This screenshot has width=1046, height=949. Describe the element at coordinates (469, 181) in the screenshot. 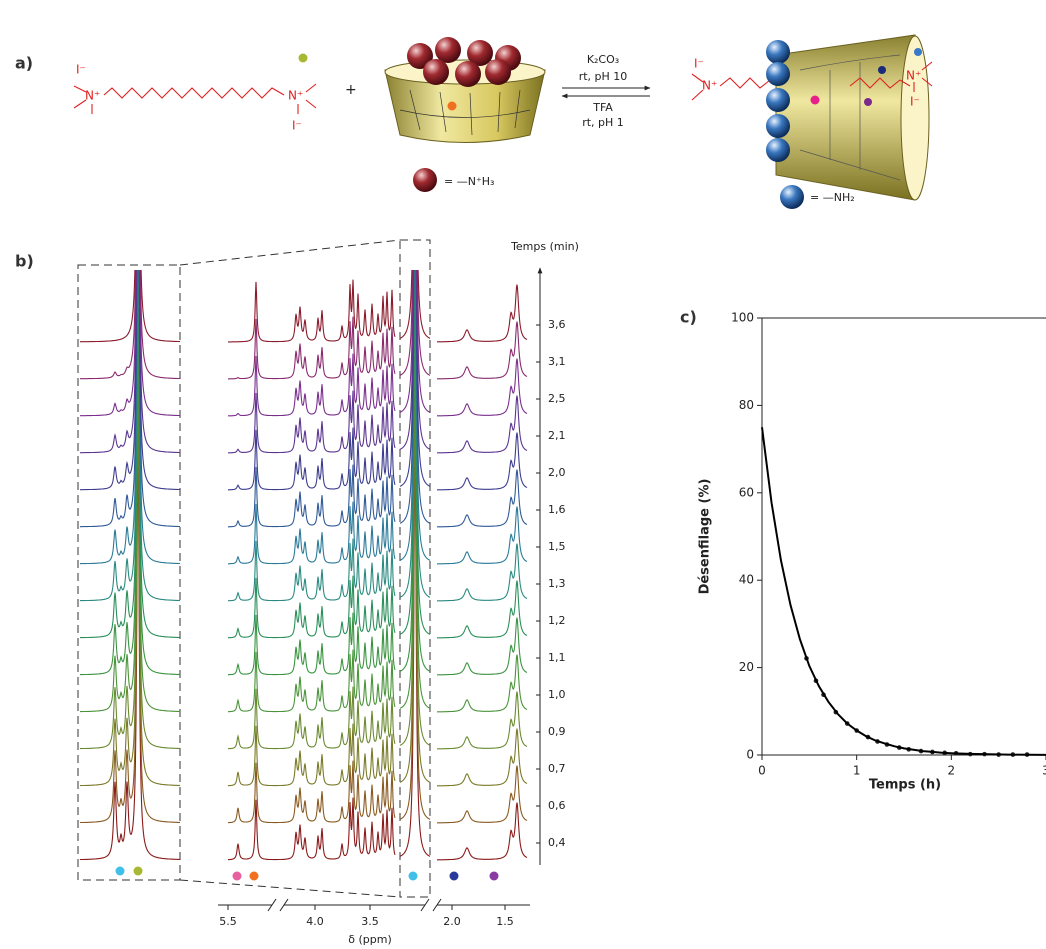

I see `legend-text: = —N⁺H₃` at that location.